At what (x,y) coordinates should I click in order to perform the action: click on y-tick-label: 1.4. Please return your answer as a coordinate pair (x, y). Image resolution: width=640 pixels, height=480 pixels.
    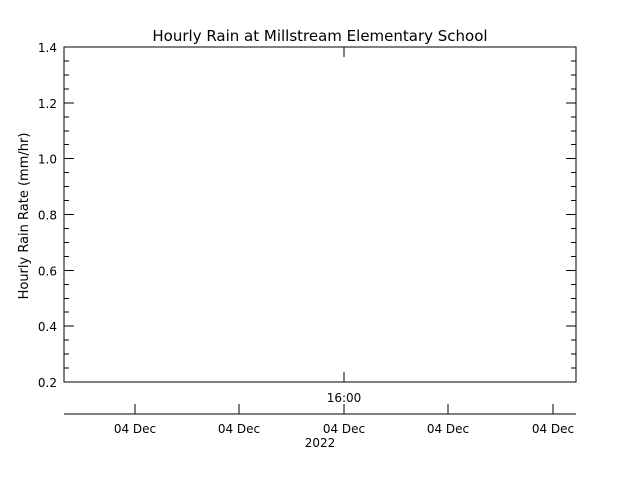
    Looking at the image, I should click on (47, 48).